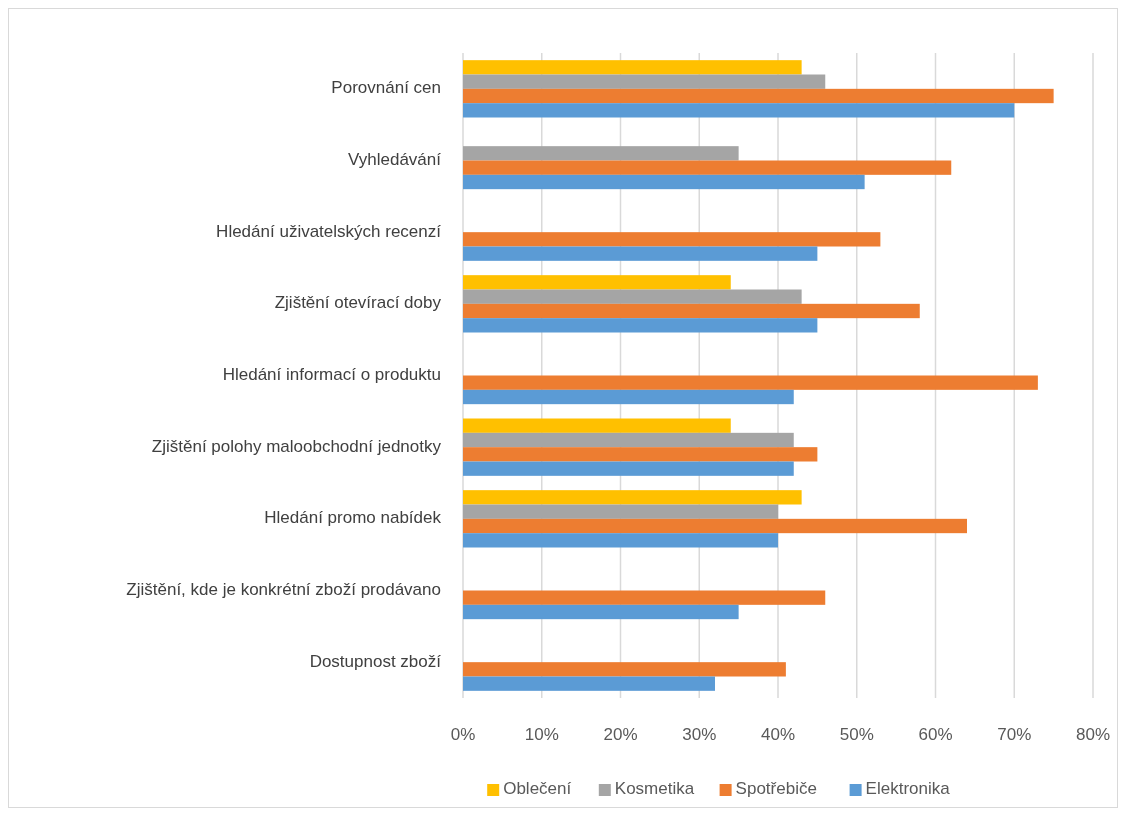  Describe the element at coordinates (463, 734) in the screenshot. I see `x-tick-label: 0%` at that location.